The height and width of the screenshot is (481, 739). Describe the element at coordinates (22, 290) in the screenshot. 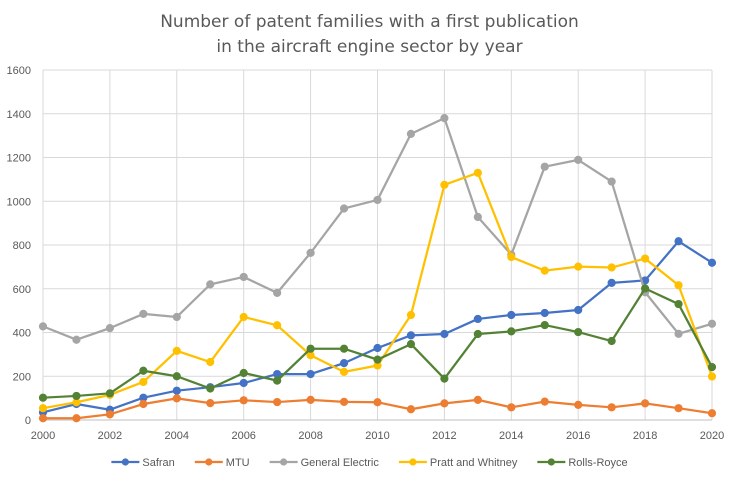

I see `y-tick-label: 600` at that location.